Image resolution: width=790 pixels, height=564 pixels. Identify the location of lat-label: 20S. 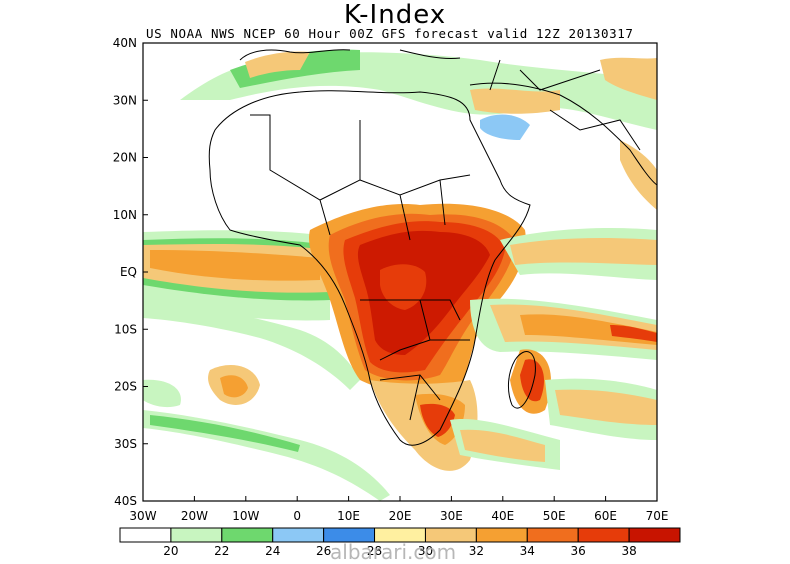
(125, 387).